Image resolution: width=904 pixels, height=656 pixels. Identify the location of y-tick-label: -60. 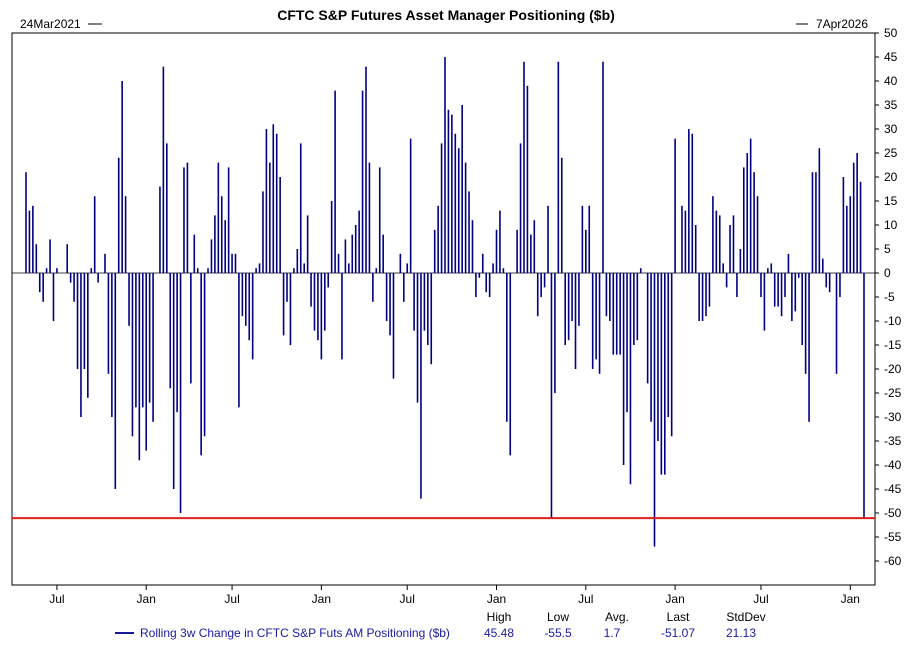
(893, 561).